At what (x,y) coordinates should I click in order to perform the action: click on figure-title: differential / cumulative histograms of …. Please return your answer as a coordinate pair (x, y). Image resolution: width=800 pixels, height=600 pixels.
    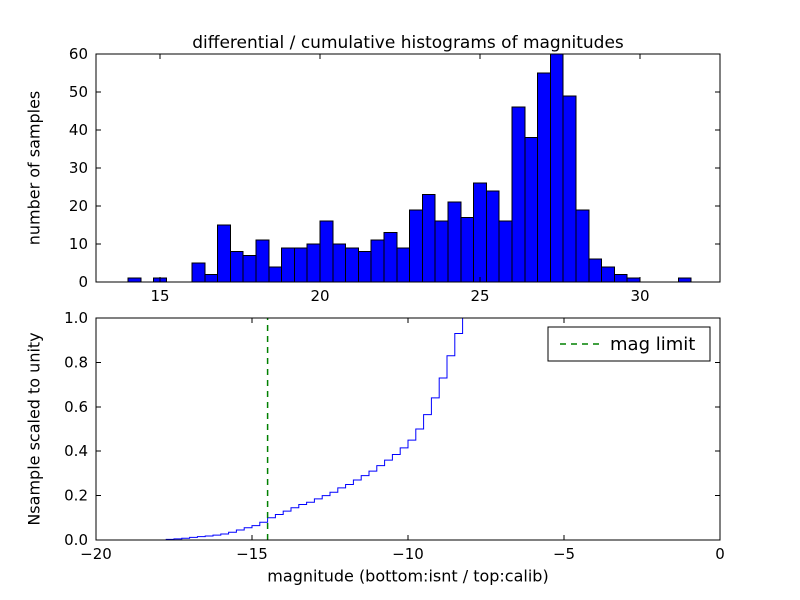
    Looking at the image, I should click on (408, 43).